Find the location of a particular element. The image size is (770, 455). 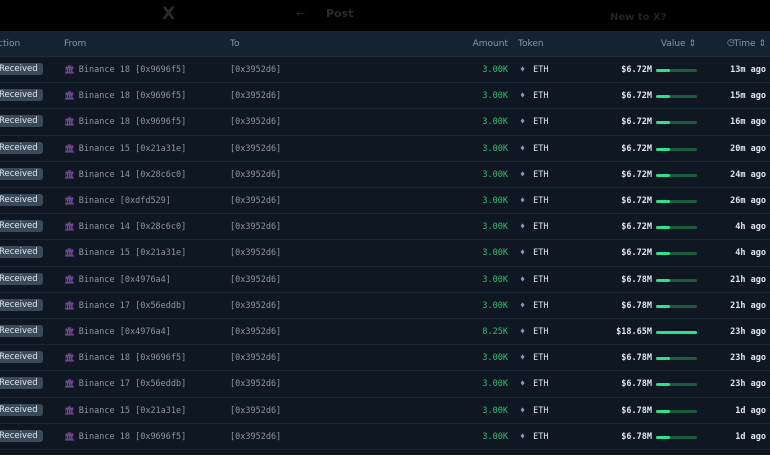

back-arrow-icon: ← is located at coordinates (301, 13).